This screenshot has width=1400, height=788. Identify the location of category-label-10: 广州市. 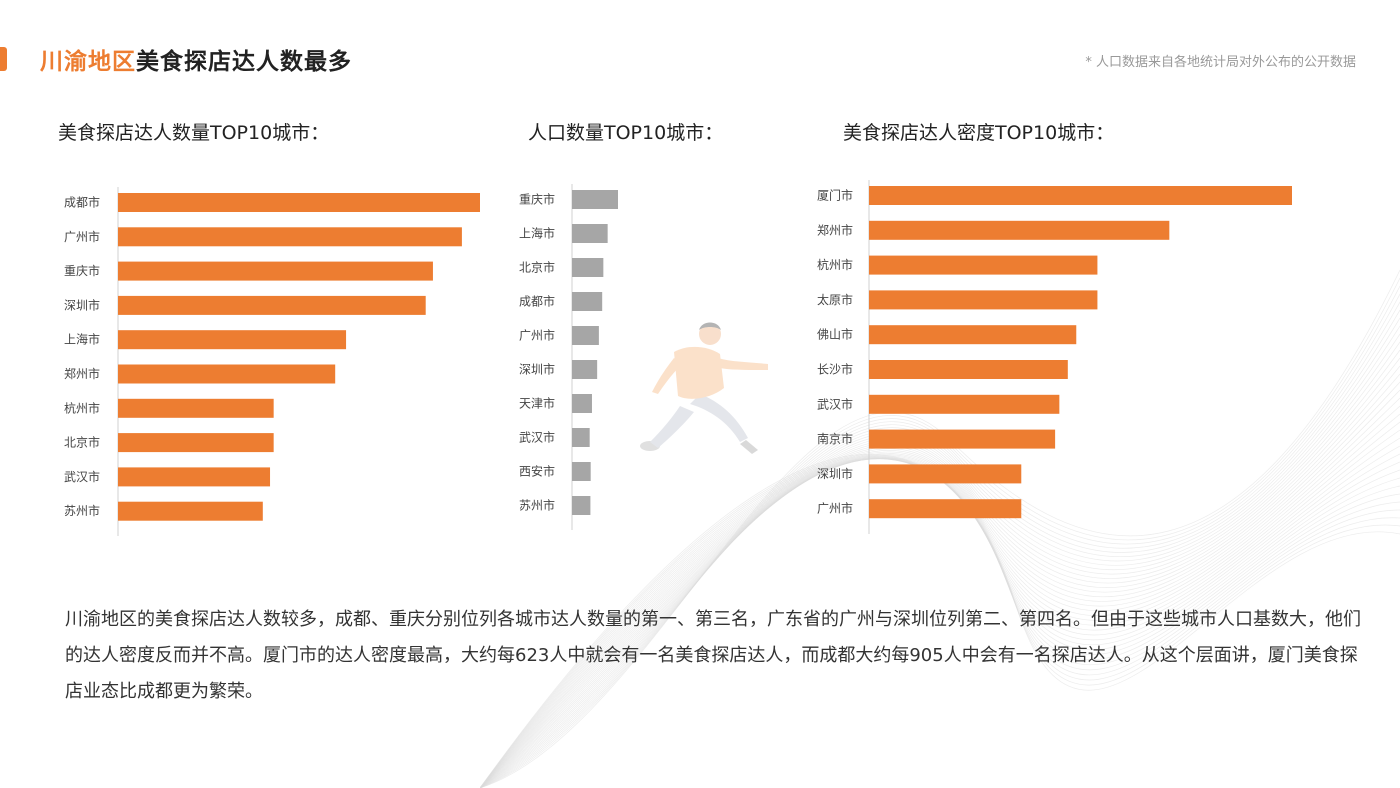
(835, 508).